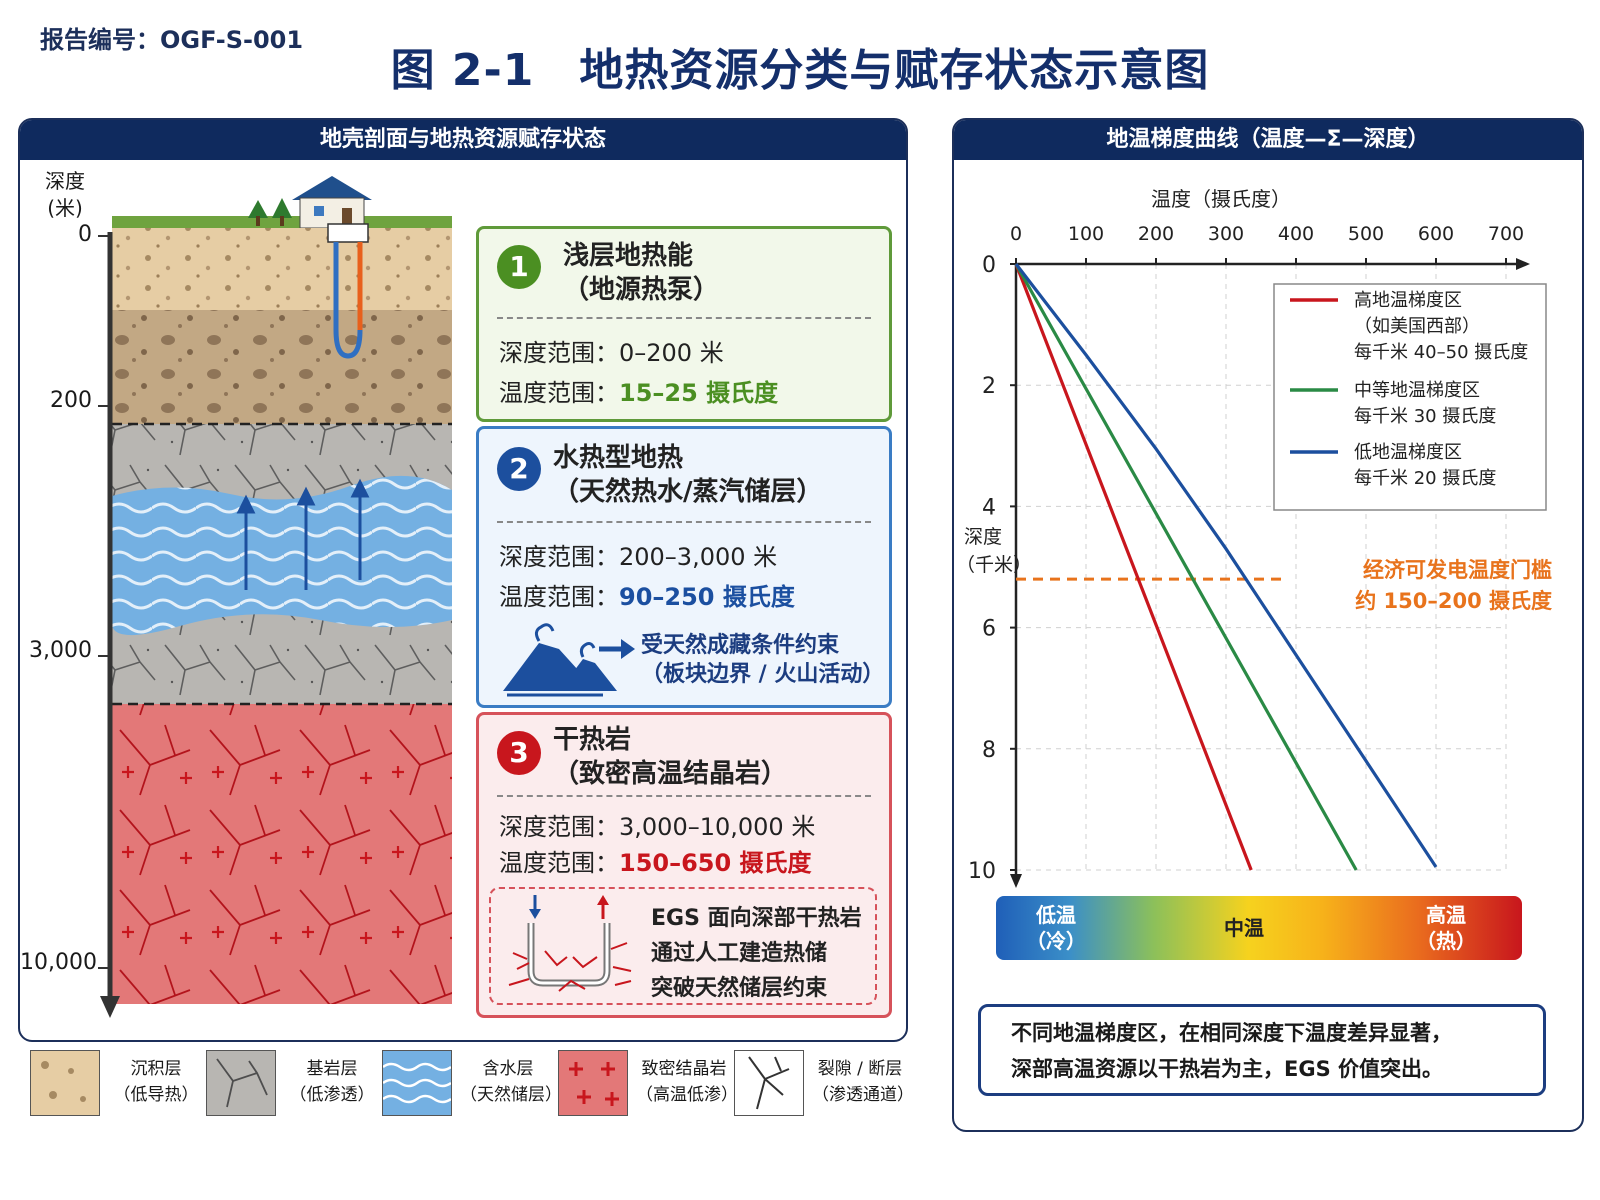  I want to click on box1-title-line2: （地源热泵）, so click(641, 290).